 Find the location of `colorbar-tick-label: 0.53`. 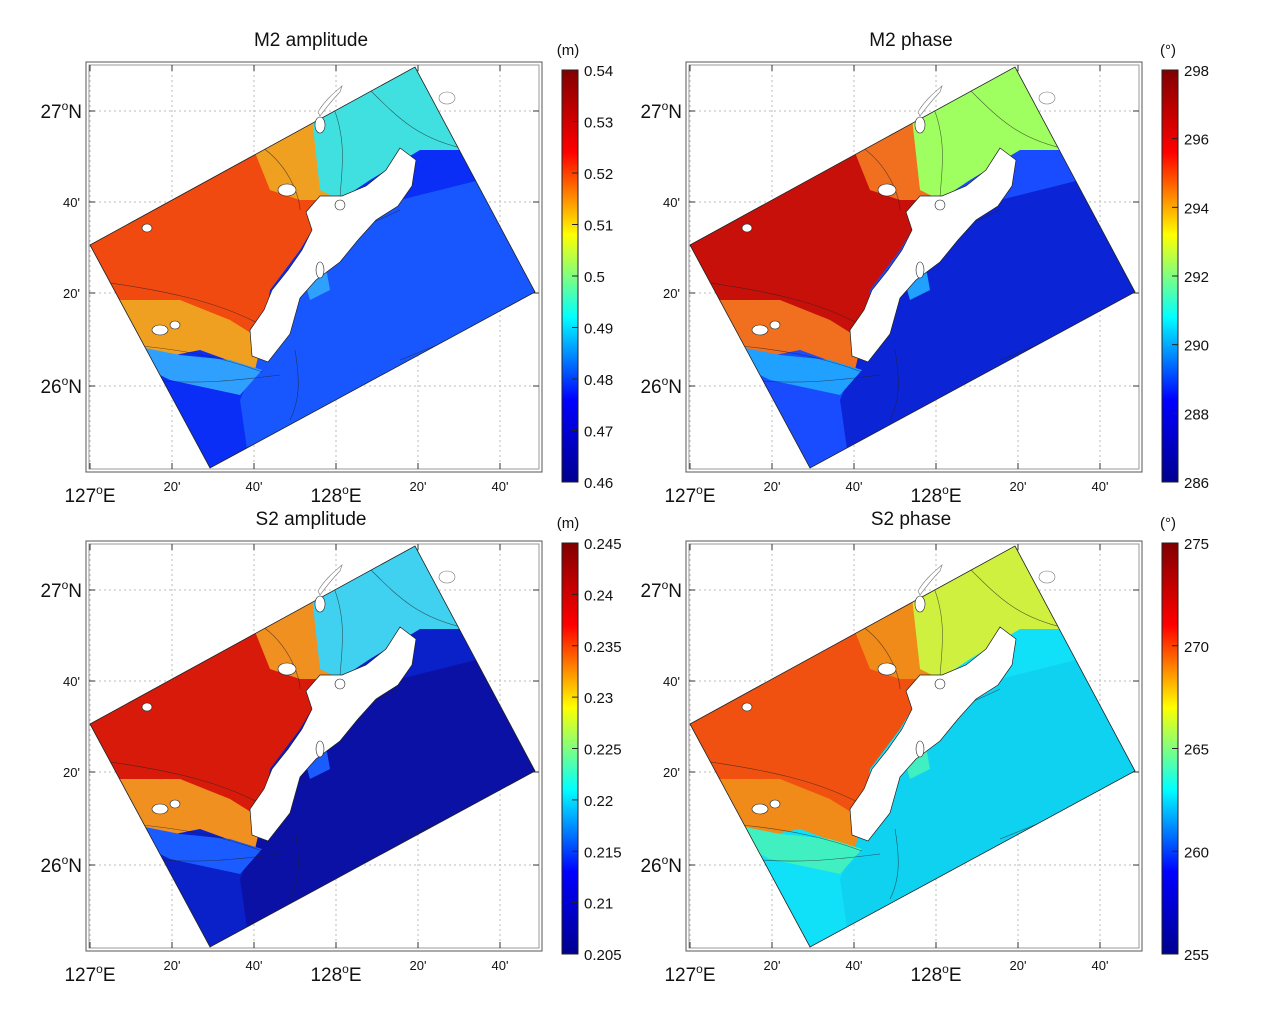

colorbar-tick-label: 0.53 is located at coordinates (598, 123).